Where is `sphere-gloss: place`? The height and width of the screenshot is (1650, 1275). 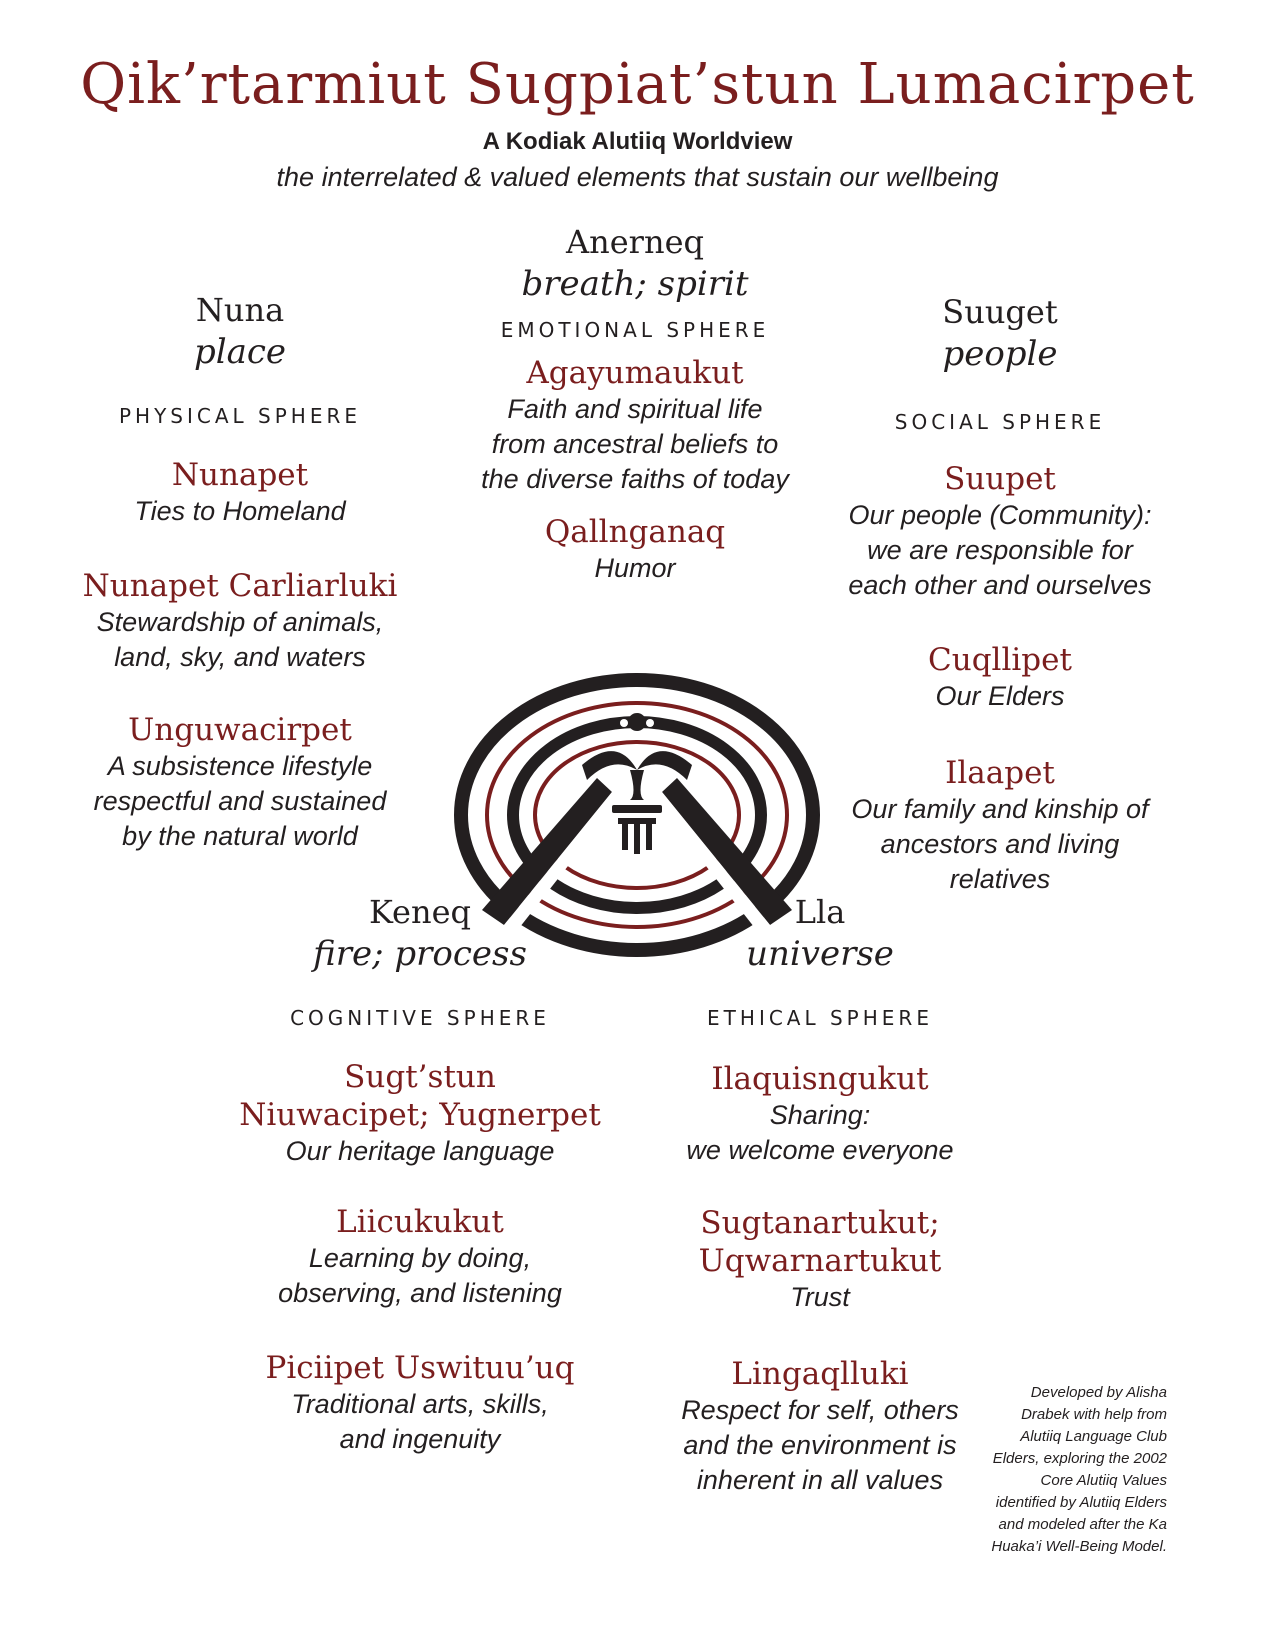 sphere-gloss: place is located at coordinates (240, 352).